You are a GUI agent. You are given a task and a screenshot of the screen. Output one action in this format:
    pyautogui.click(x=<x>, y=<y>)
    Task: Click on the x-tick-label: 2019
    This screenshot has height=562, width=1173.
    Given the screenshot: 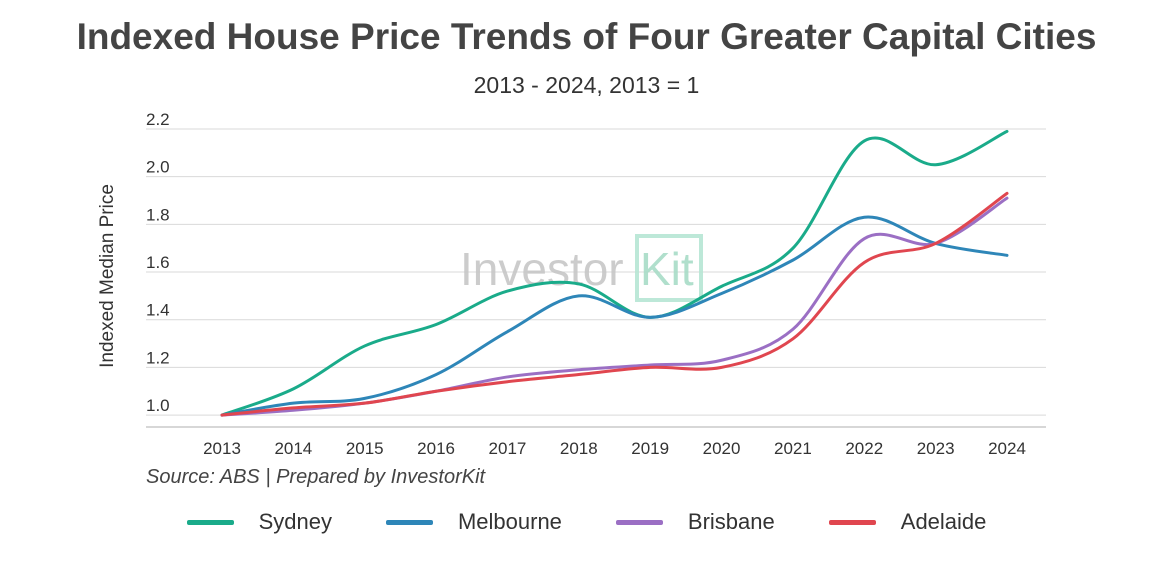 What is the action you would take?
    pyautogui.click(x=650, y=448)
    